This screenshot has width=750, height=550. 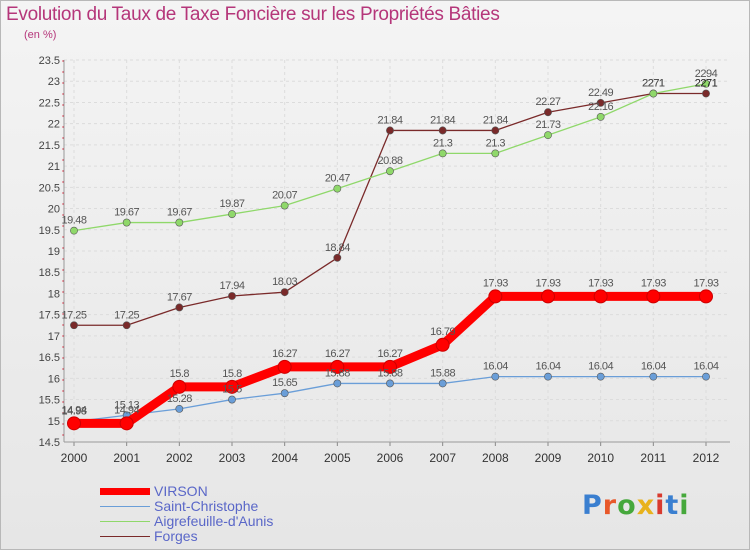 I want to click on data-point-forges-2001, so click(x=126, y=325).